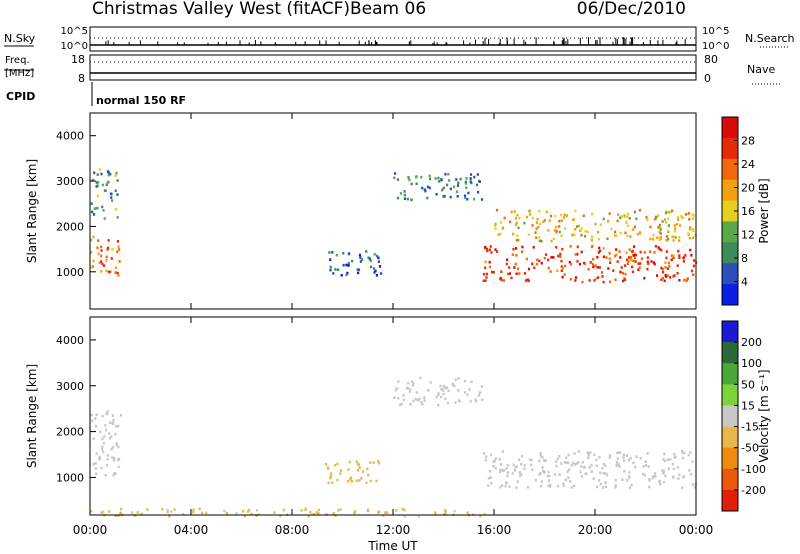 The image size is (800, 554). Describe the element at coordinates (76, 409) in the screenshot. I see `velocity-y-ticks: 4000 3000 2000 1000` at that location.